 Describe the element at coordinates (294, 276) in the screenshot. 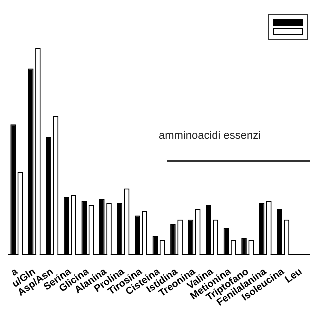

I see `x-tick-label: Leu` at that location.